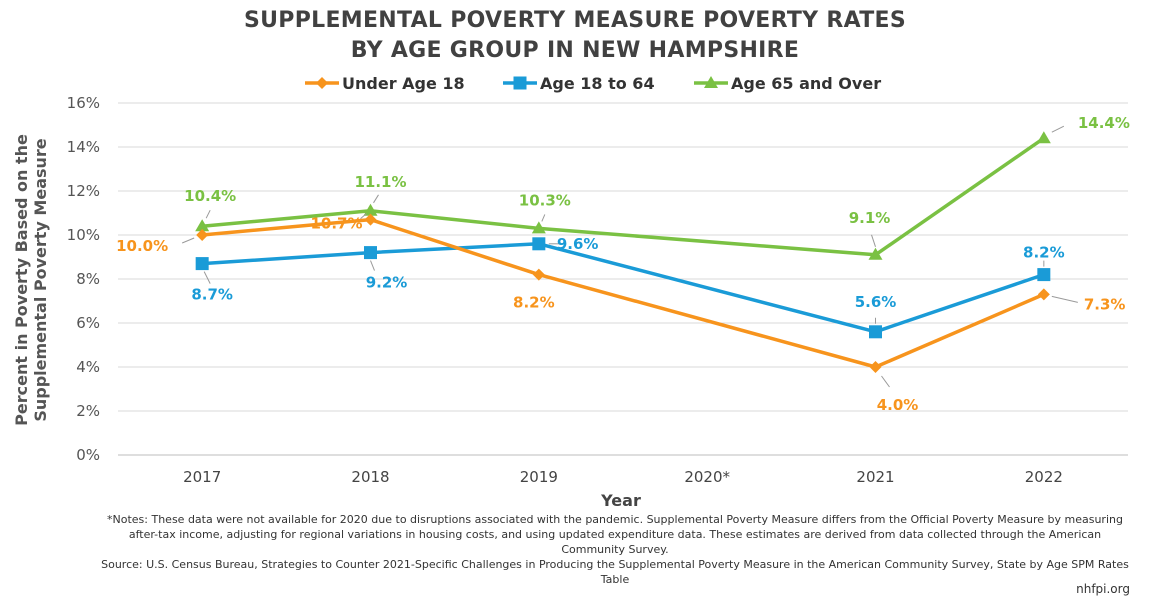 Image resolution: width=1150 pixels, height=607 pixels. I want to click on y-tick-label: 4%, so click(88, 367).